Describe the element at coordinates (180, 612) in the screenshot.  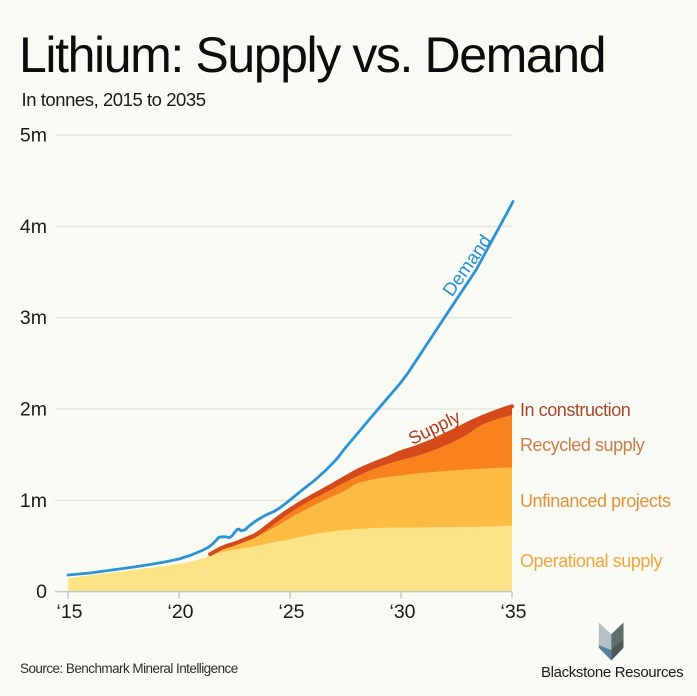
I see `svg-text: ‘20` at that location.